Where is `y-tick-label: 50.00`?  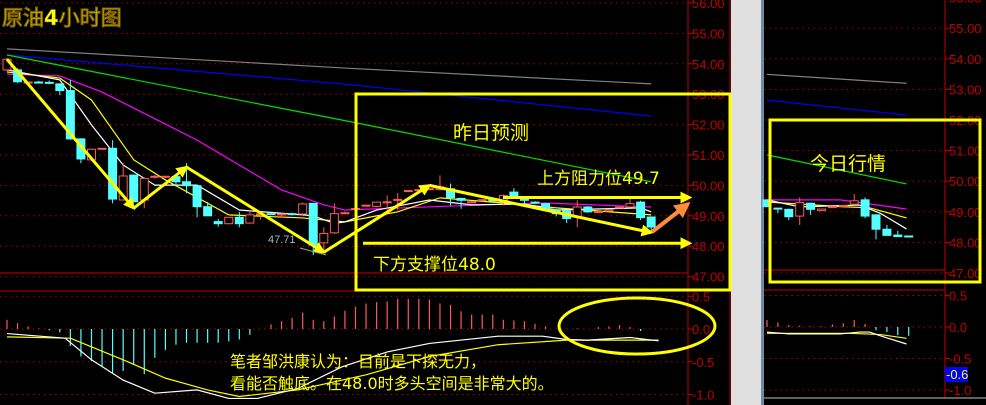
y-tick-label: 50.00 is located at coordinates (708, 185).